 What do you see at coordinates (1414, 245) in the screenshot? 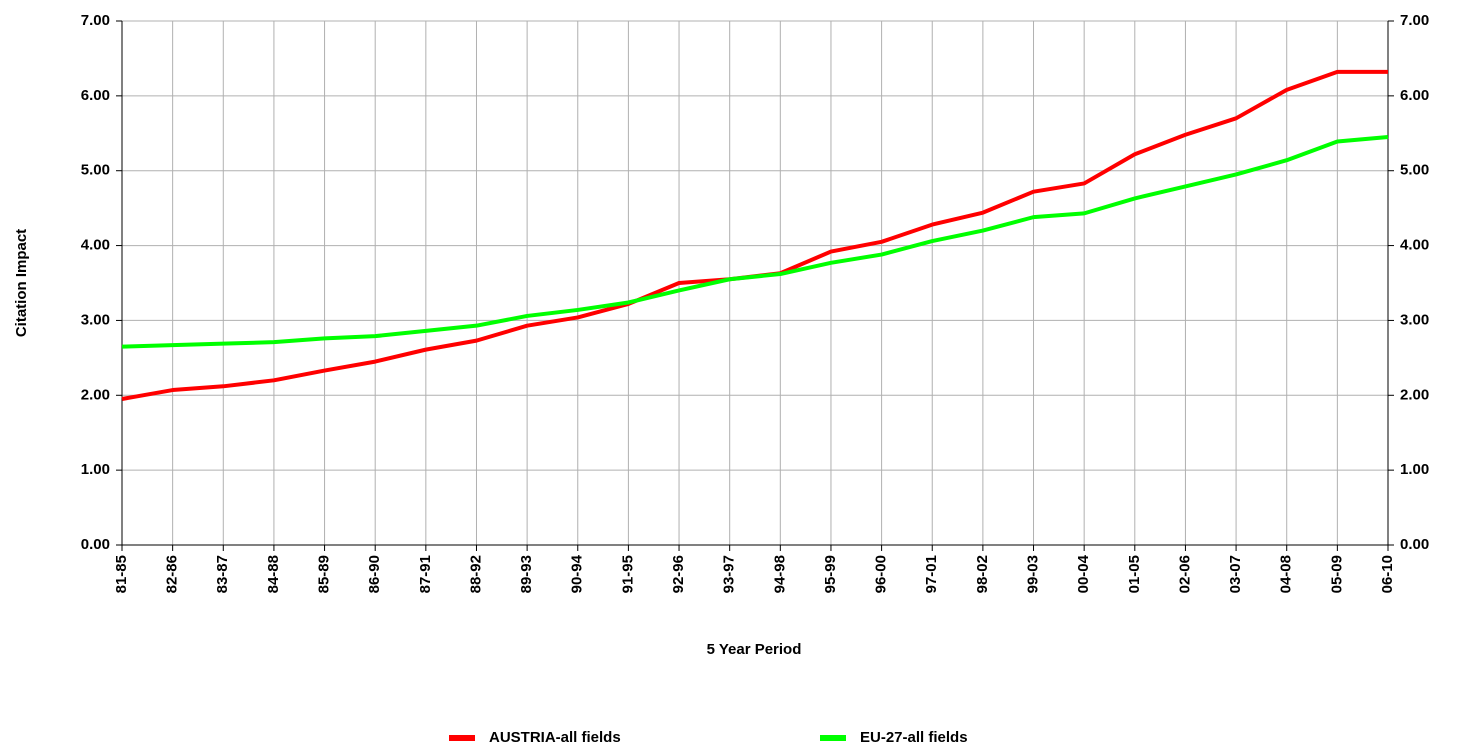
I see `y2-tick-label: 4.00` at bounding box center [1414, 245].